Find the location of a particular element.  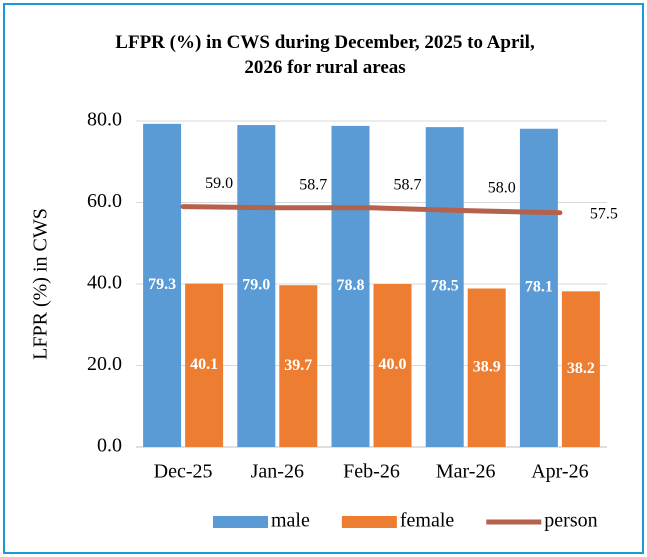

data-label: 38.2 is located at coordinates (581, 368).